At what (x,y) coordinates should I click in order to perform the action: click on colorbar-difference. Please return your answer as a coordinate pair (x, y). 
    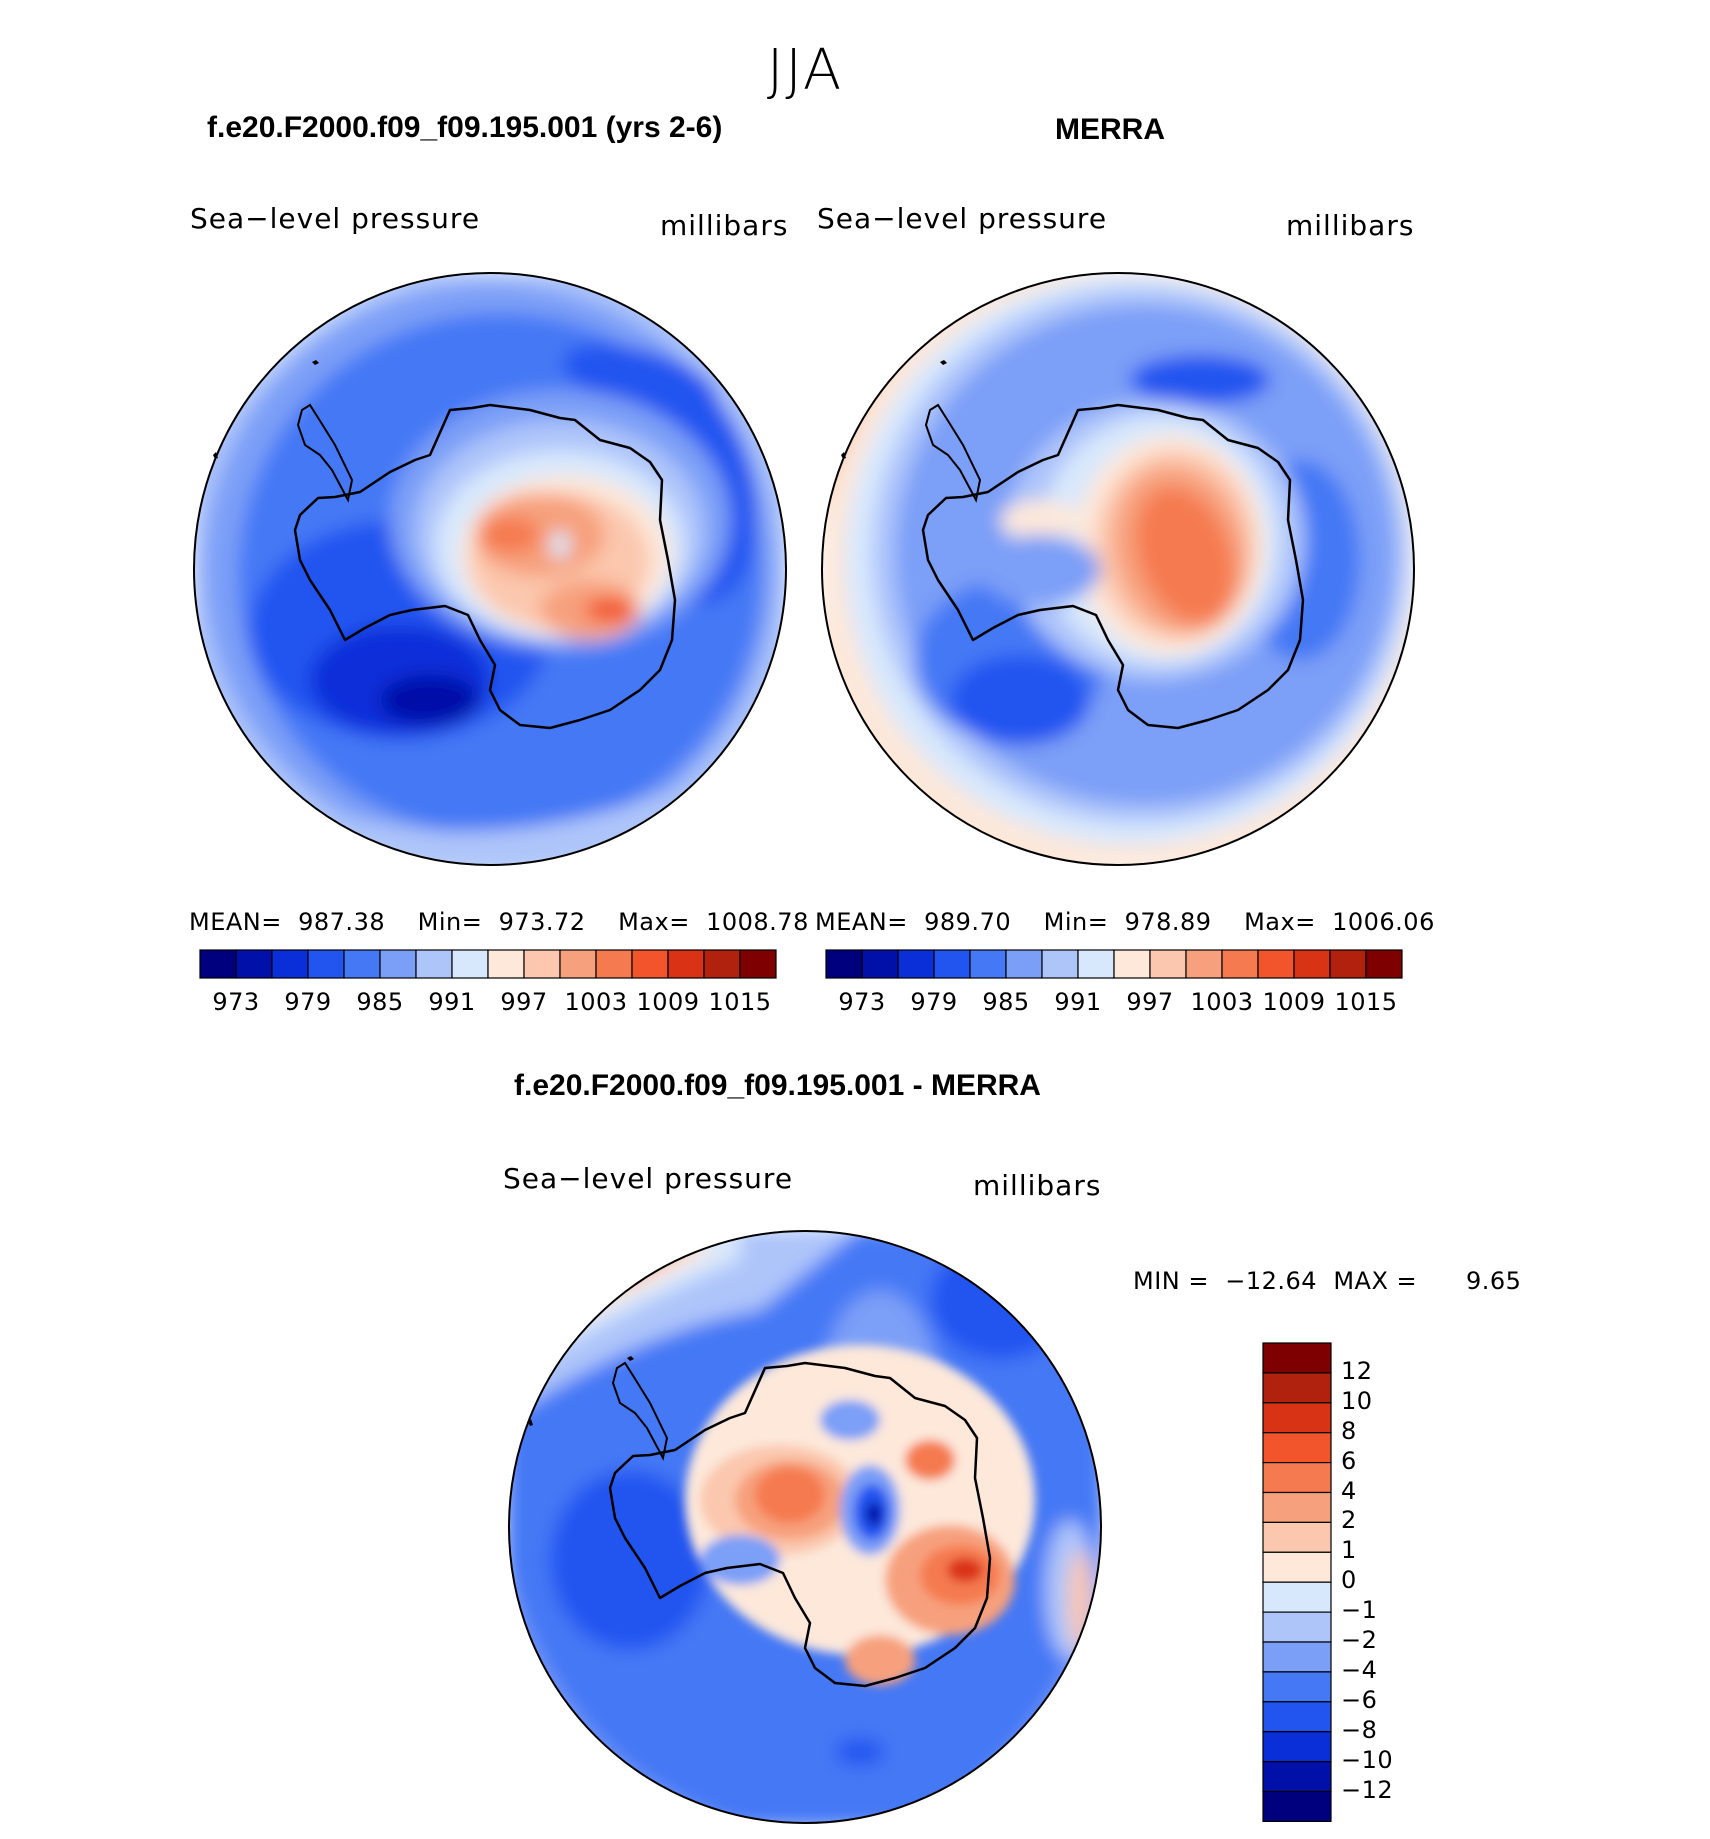
    Looking at the image, I should click on (1297, 1582).